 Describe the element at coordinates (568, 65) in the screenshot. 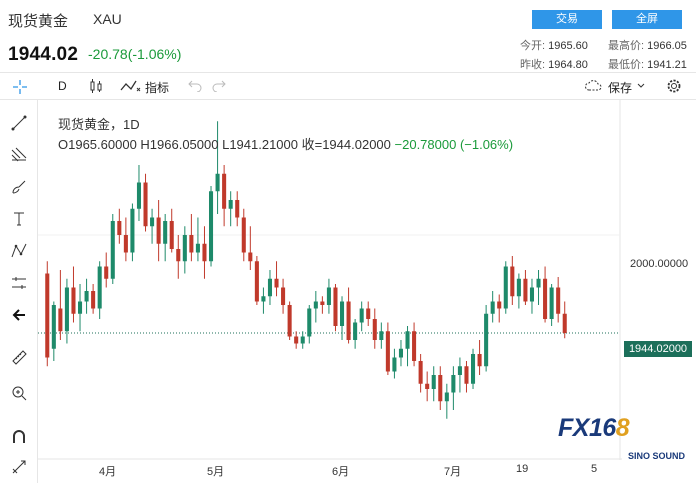

I see `prev-close-value: 1964.80` at that location.